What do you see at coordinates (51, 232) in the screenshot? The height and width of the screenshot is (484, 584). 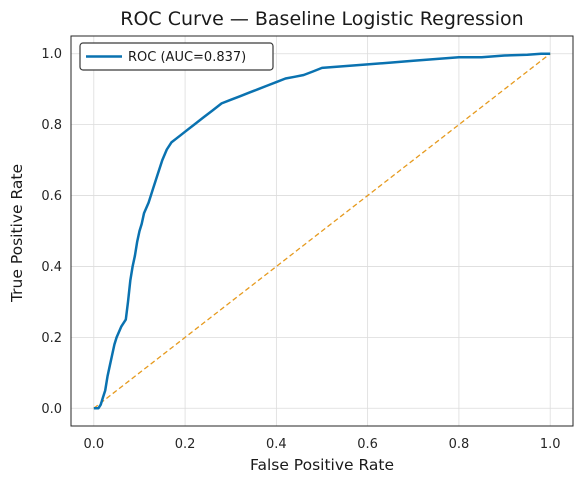 I see `y-axis-ticks: 0.0 0.2 0.4 0.6 0.8 1.0` at bounding box center [51, 232].